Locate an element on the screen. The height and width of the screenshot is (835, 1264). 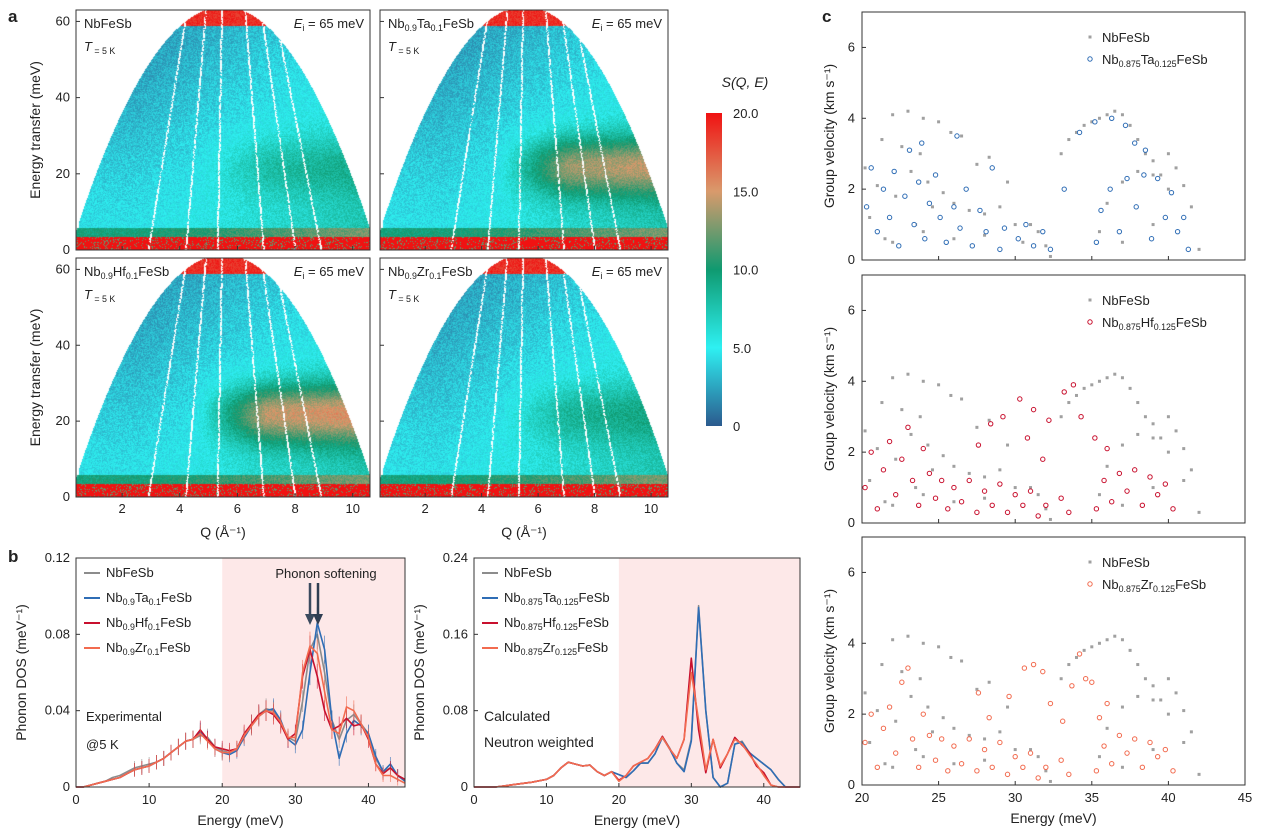
sample-label: Nb0.9Hf0.1FeSb is located at coordinates (126, 272).